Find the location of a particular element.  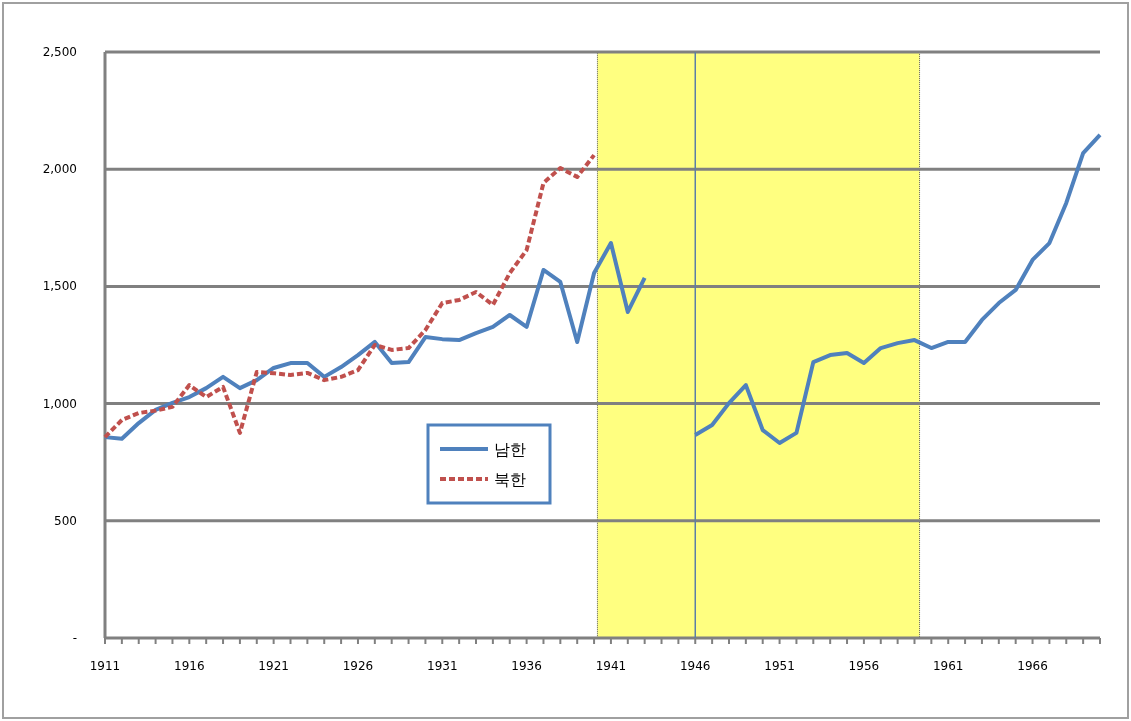

x-tick-label: 1926 is located at coordinates (358, 666).